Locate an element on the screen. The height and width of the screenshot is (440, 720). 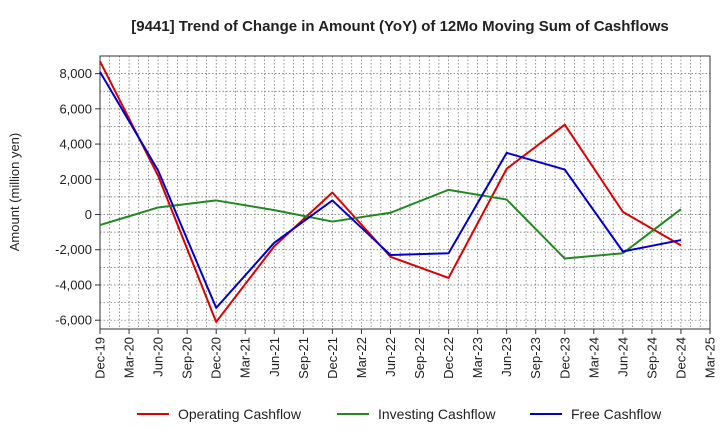
x-tick-label: Dec-21 is located at coordinates (332, 358).